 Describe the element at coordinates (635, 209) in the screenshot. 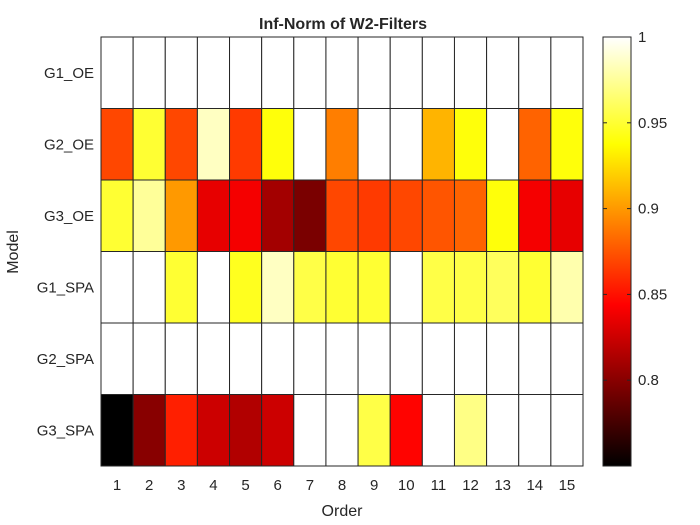

I see `colorbar-ticks: 0.8 0.85 0.9 0.95 1` at that location.